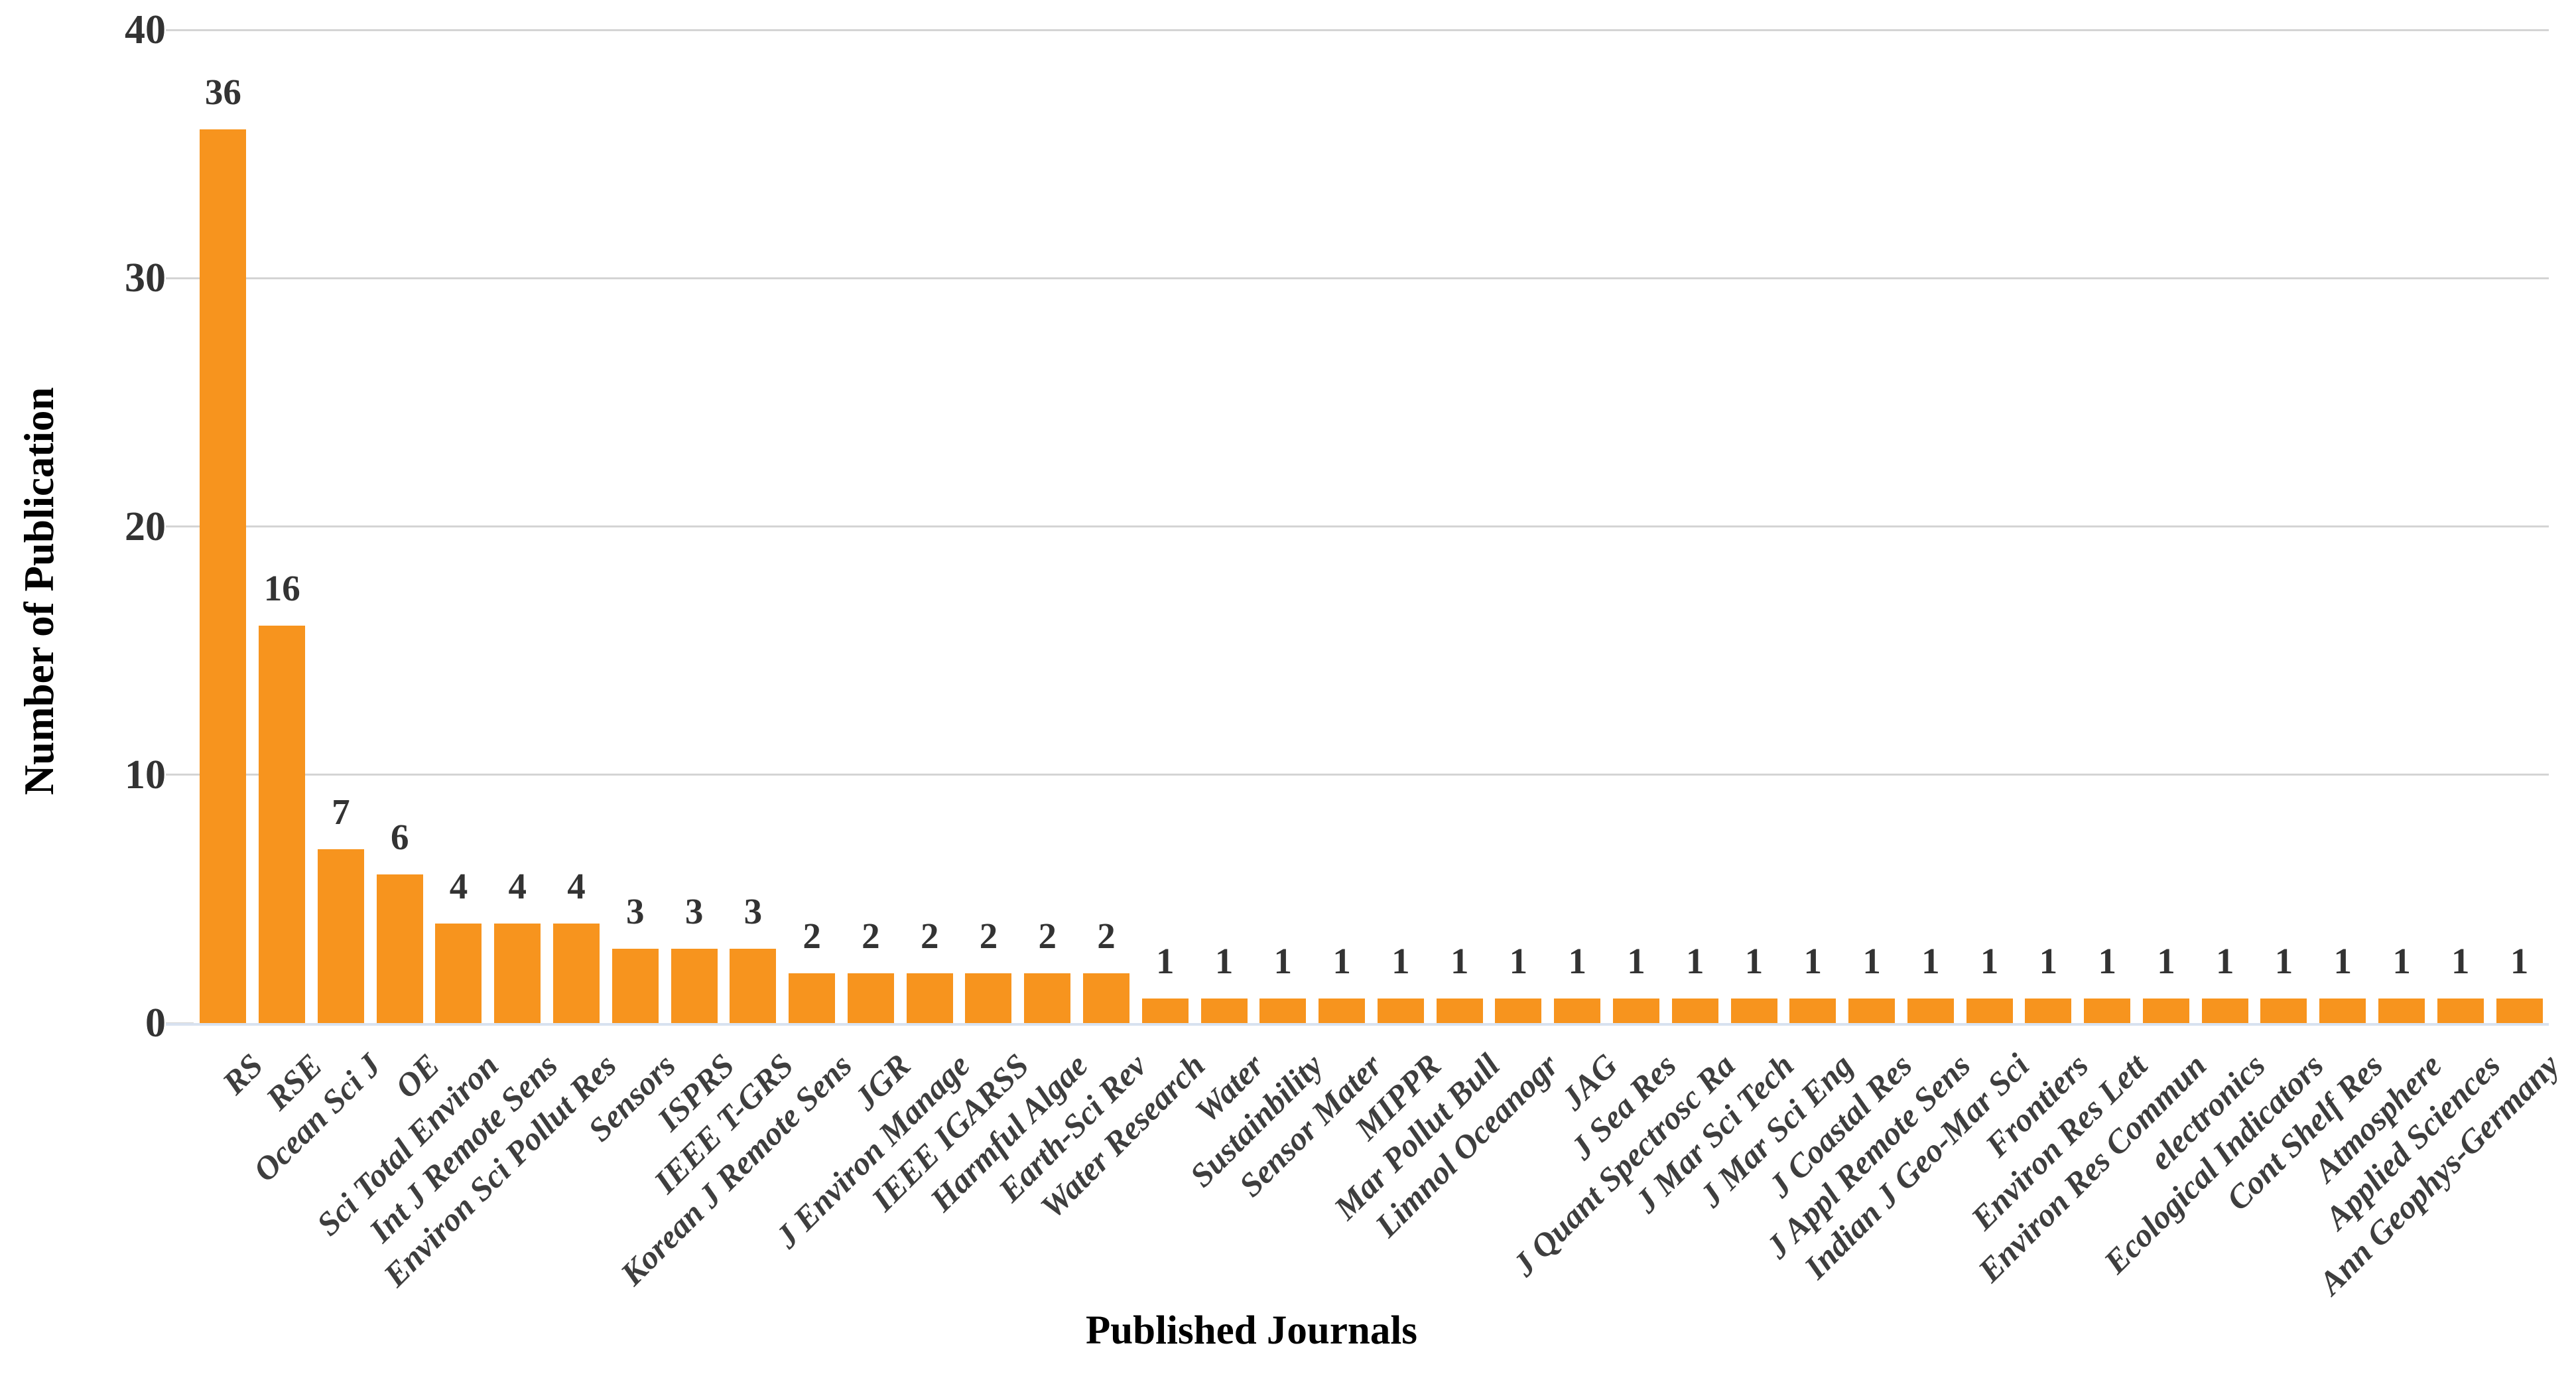 Image resolution: width=2576 pixels, height=1378 pixels. I want to click on y-tick-label: 30, so click(146, 278).